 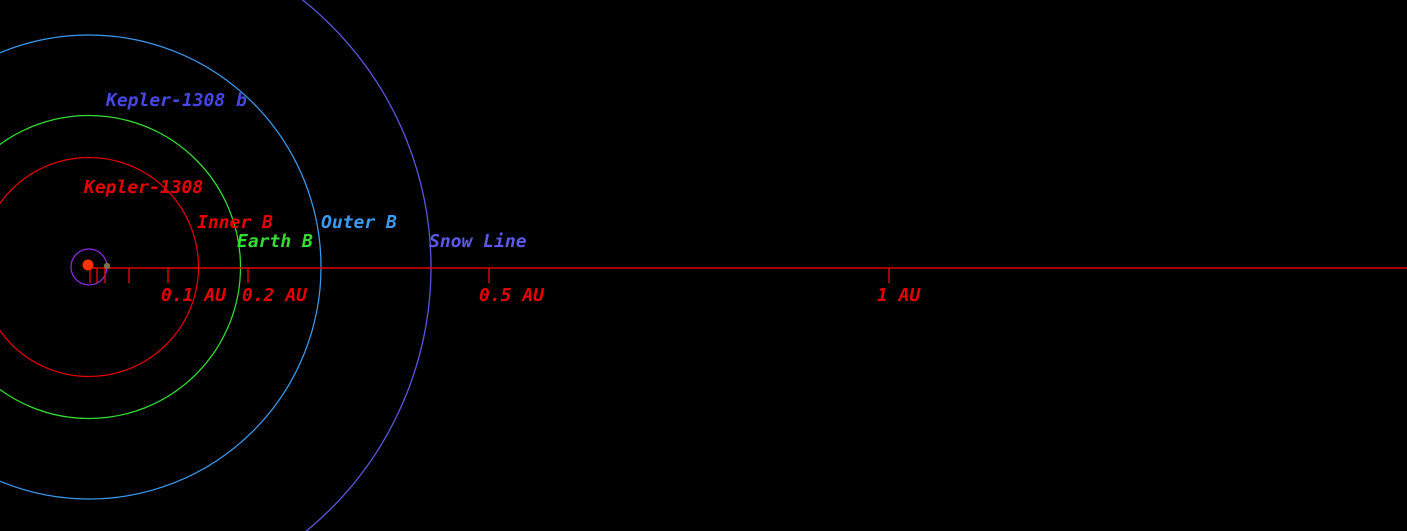 I want to click on inner-boundary-circle, so click(x=100, y=267).